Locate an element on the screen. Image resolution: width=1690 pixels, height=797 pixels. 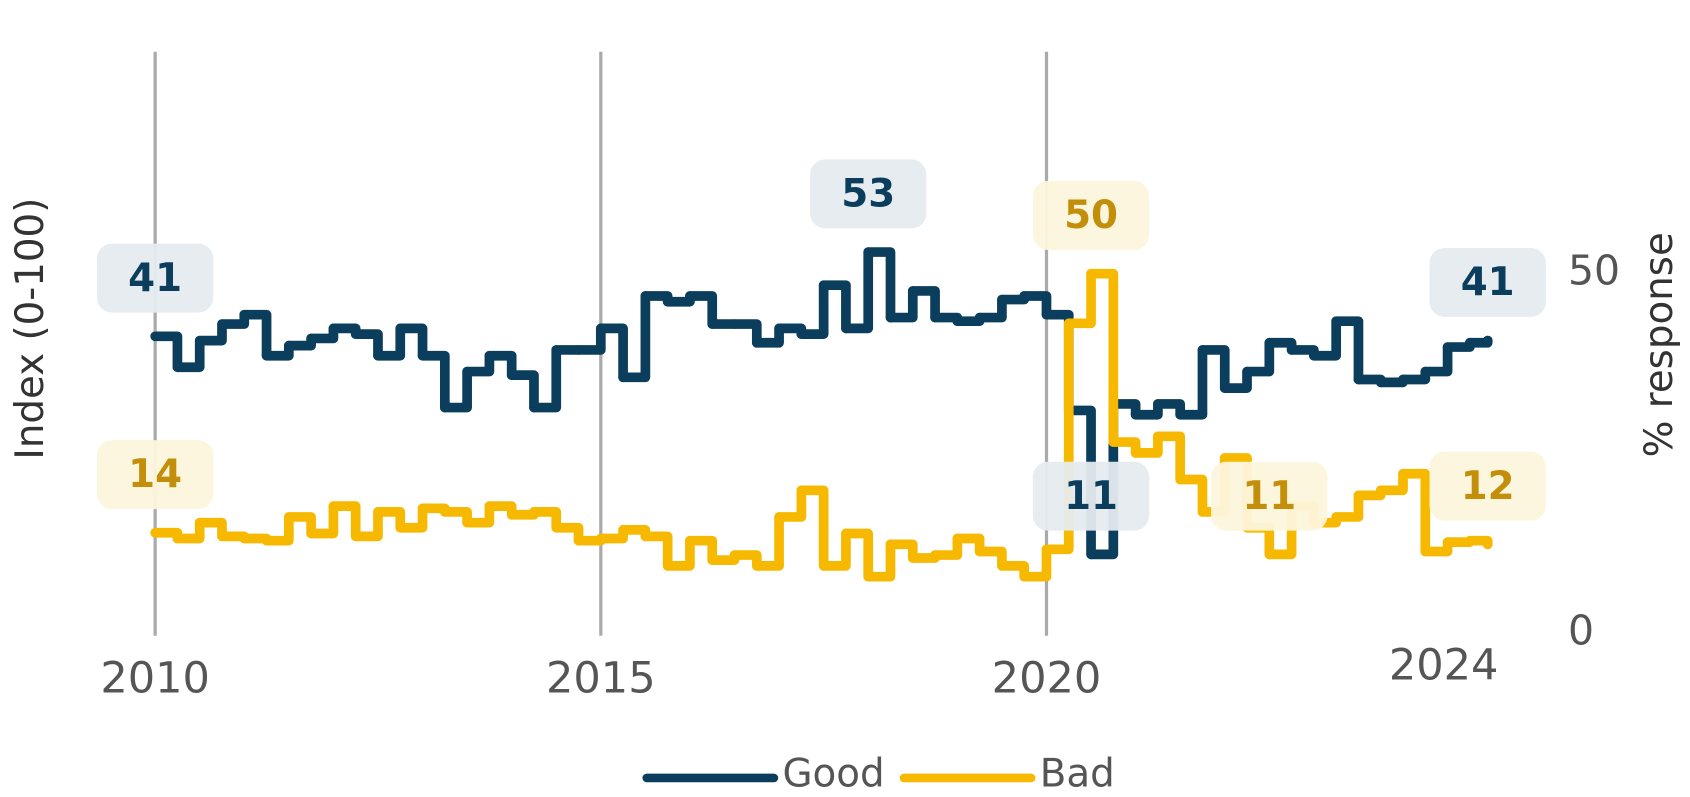
x-end-label: 2024 is located at coordinates (1444, 666).